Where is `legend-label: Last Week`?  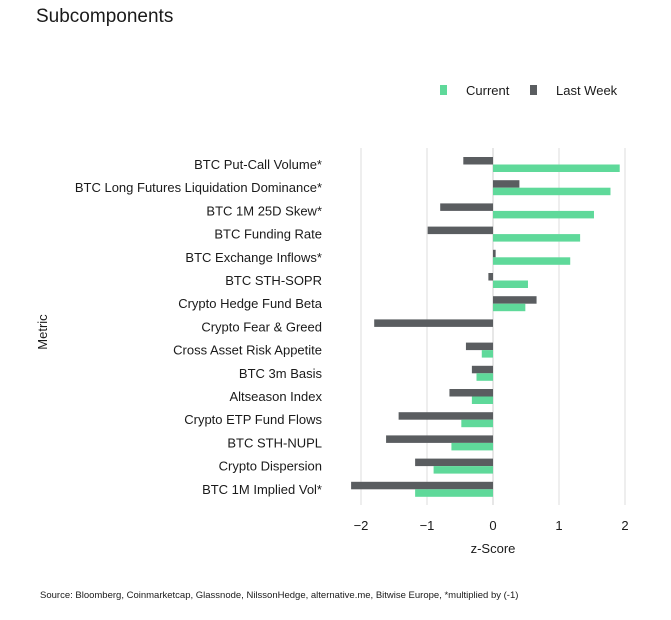
legend-label: Last Week is located at coordinates (587, 90).